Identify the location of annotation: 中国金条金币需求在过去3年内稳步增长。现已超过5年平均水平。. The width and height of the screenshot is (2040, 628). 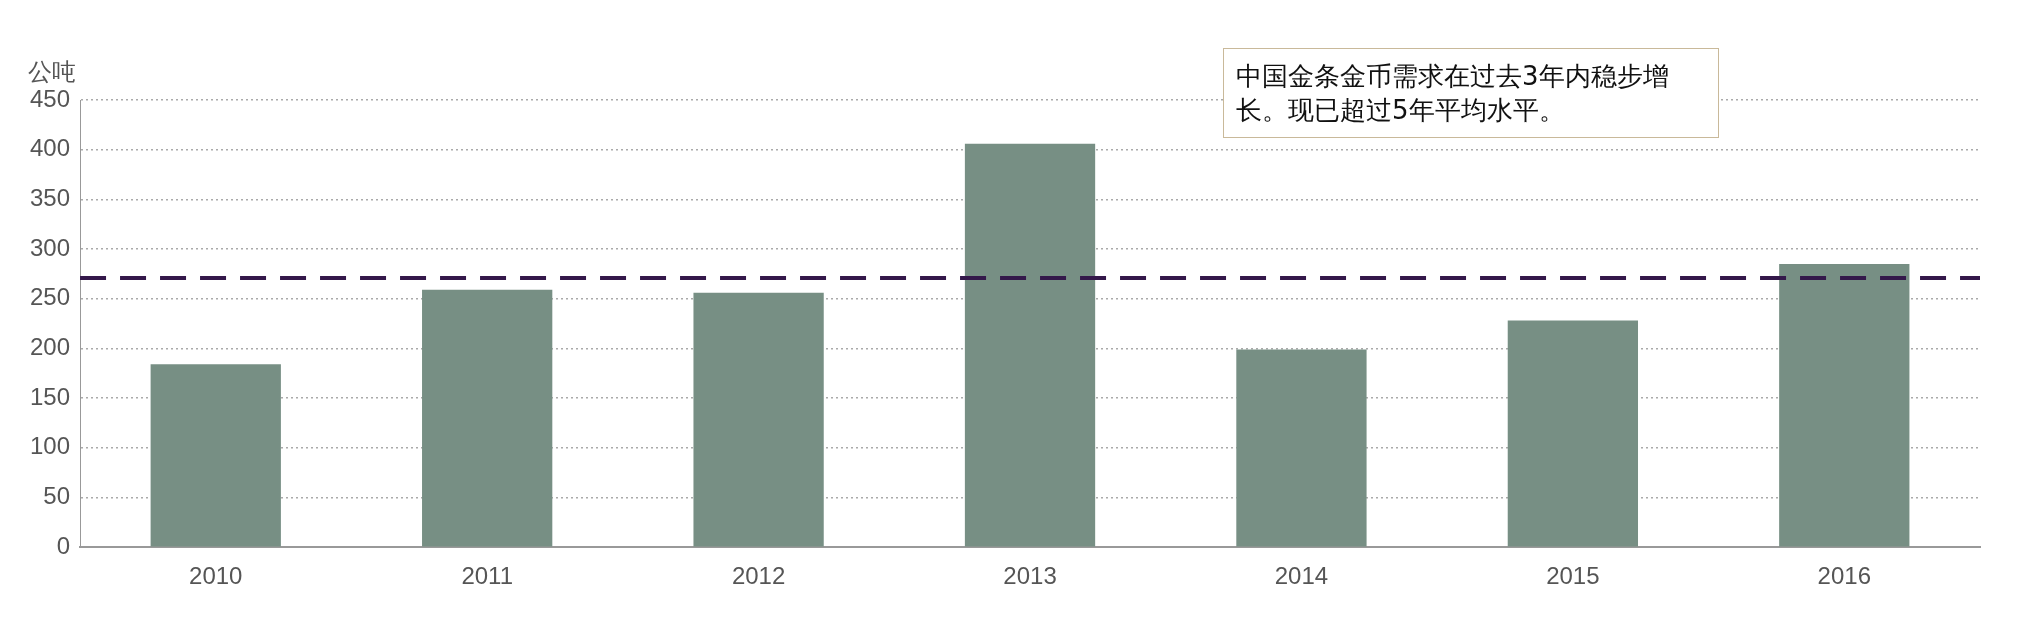
(1471, 93).